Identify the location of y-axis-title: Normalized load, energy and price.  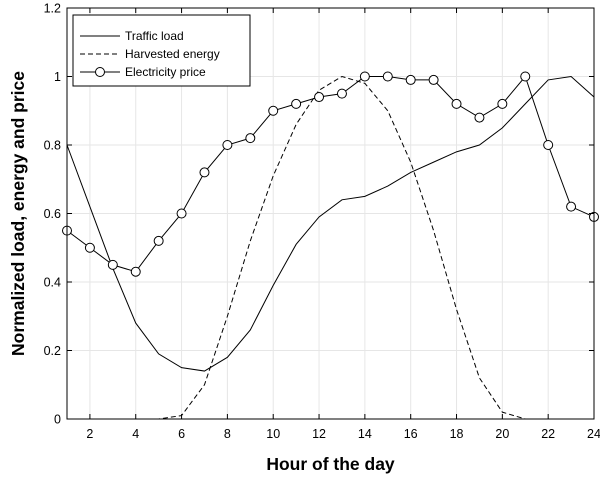
(18, 213).